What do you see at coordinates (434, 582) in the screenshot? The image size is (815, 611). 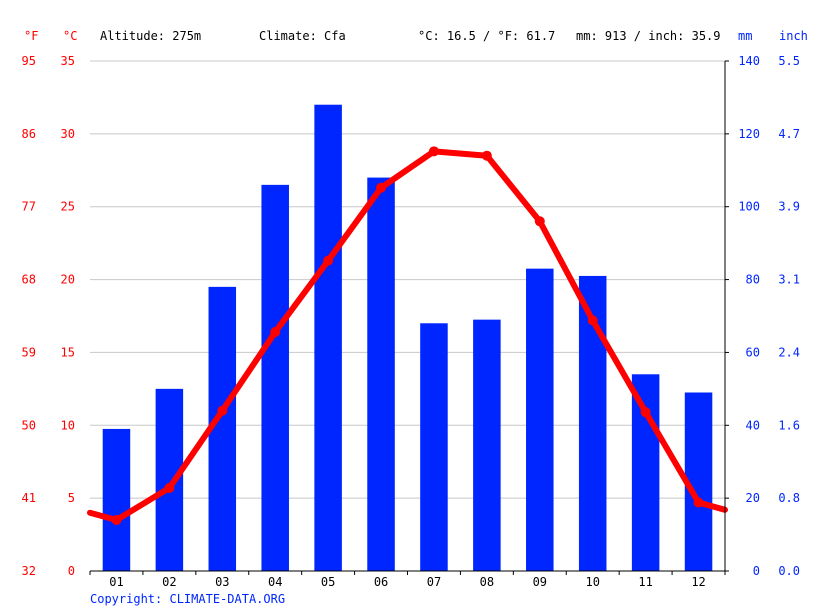 I see `month-label: 07` at bounding box center [434, 582].